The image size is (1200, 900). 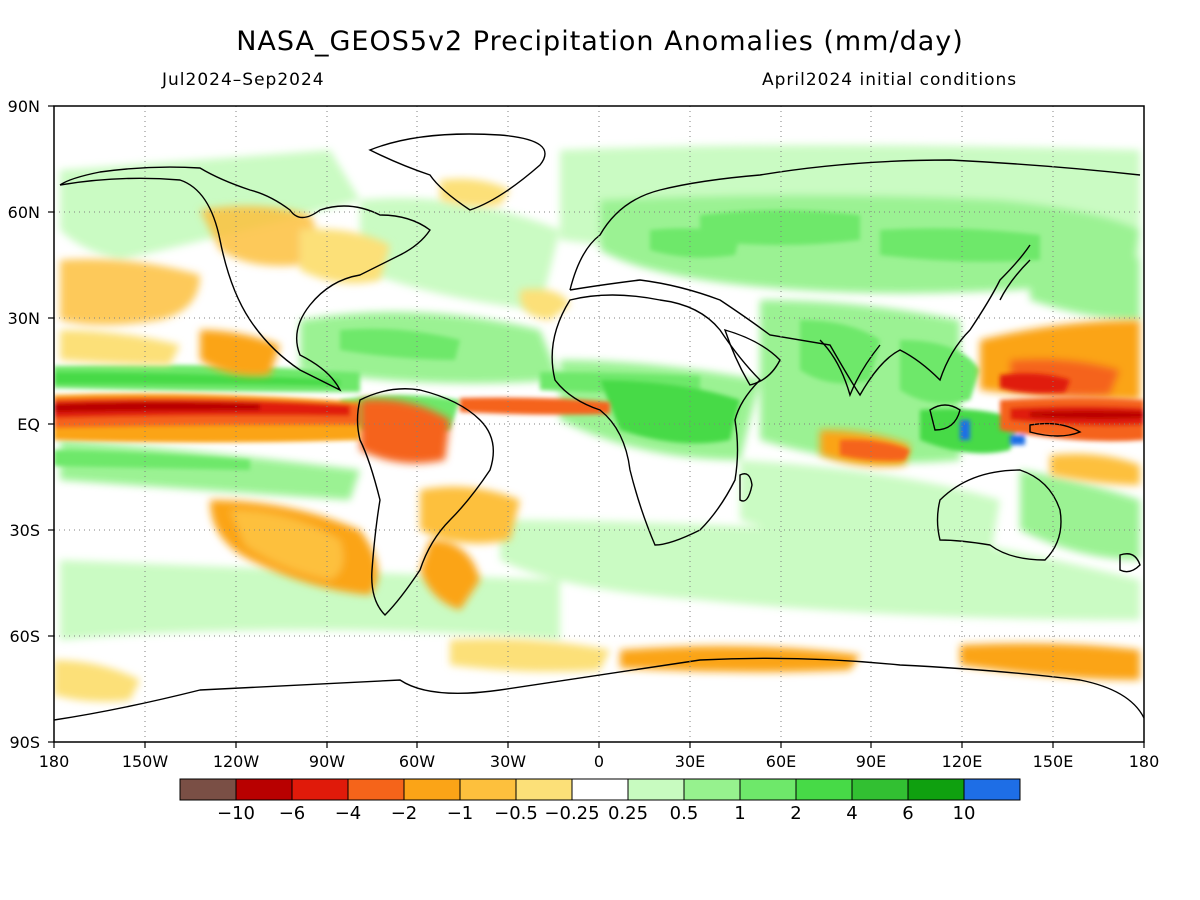 What do you see at coordinates (571, 813) in the screenshot?
I see `colorbar-label: −0.25` at bounding box center [571, 813].